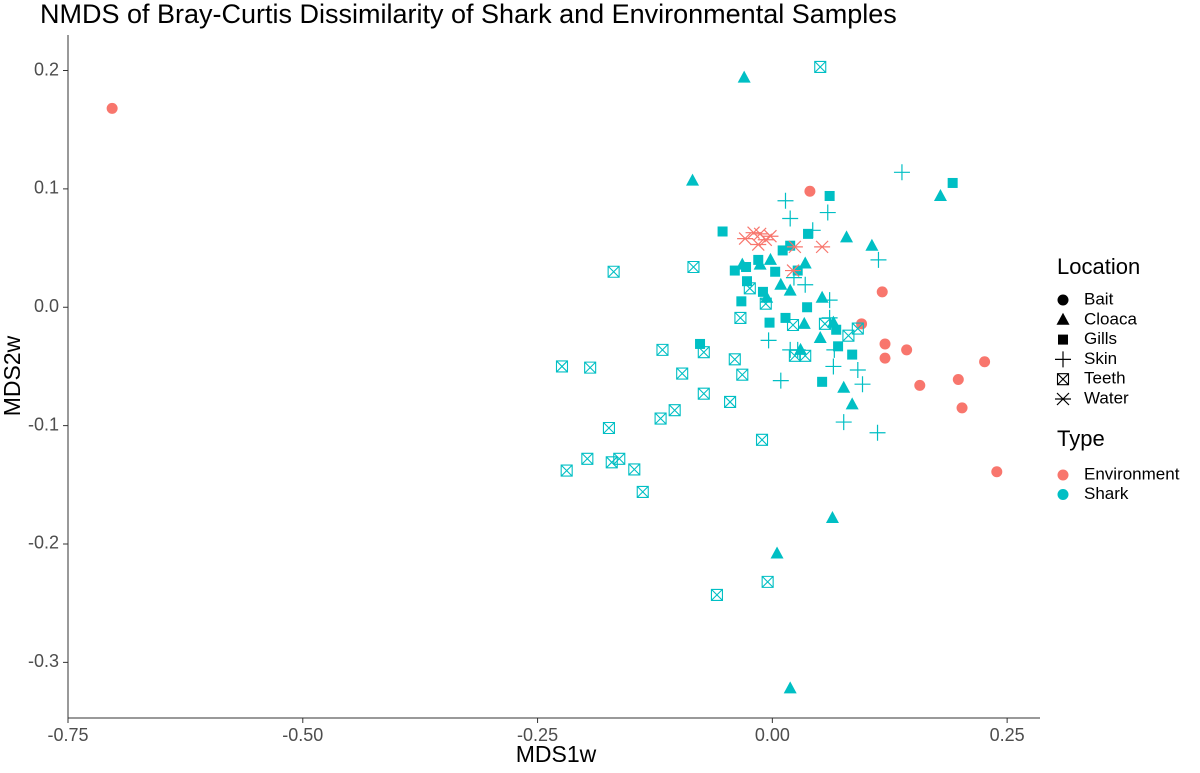  I want to click on legend-label: Water, so click(1106, 397).